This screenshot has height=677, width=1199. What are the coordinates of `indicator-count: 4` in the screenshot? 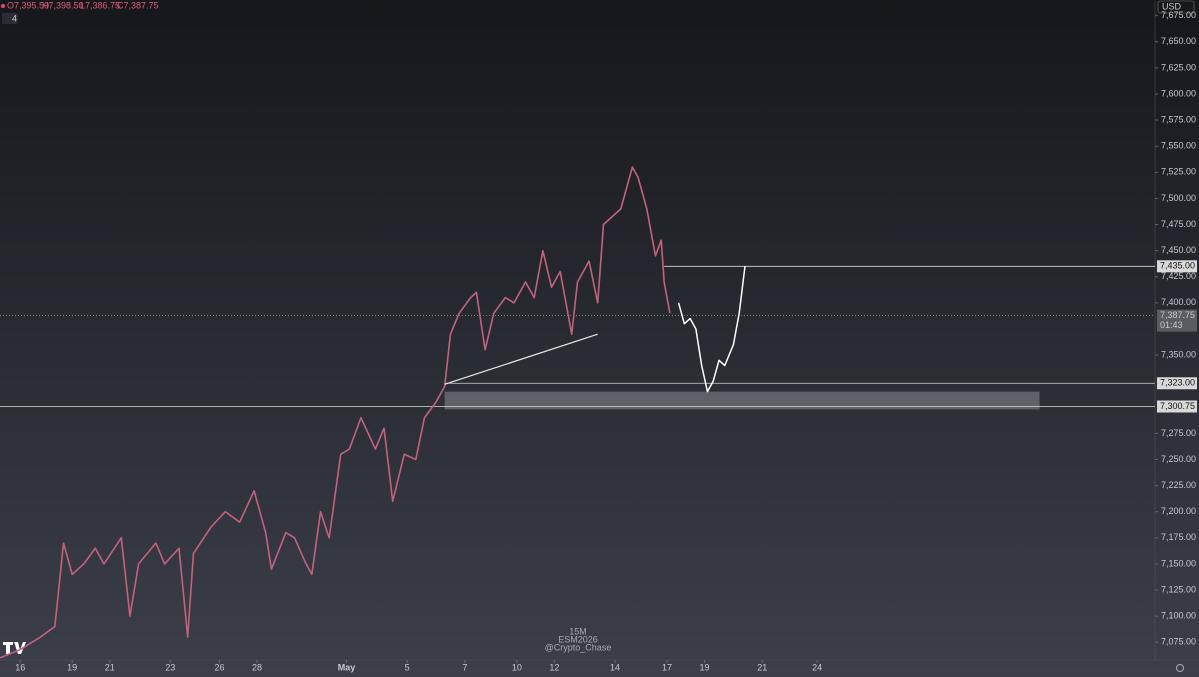 It's located at (14, 18).